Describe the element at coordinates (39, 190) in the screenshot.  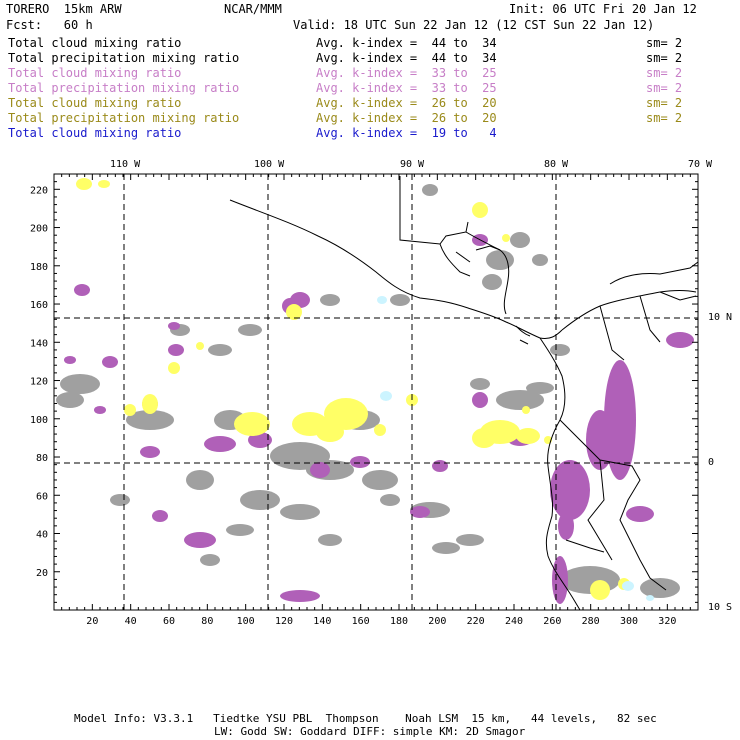
I see `y-tick-label: 220` at that location.